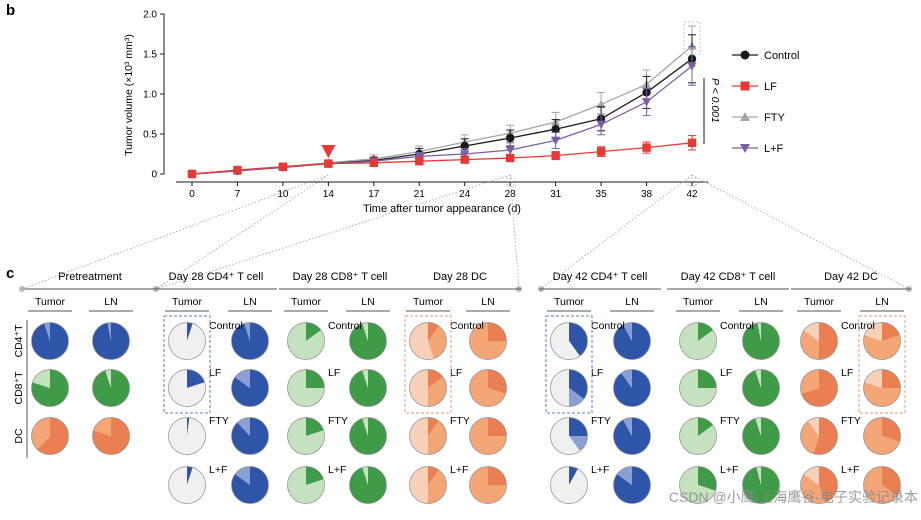 Image resolution: width=921 pixels, height=520 pixels. I want to click on pie-day28-cd4-ln, so click(250, 485).